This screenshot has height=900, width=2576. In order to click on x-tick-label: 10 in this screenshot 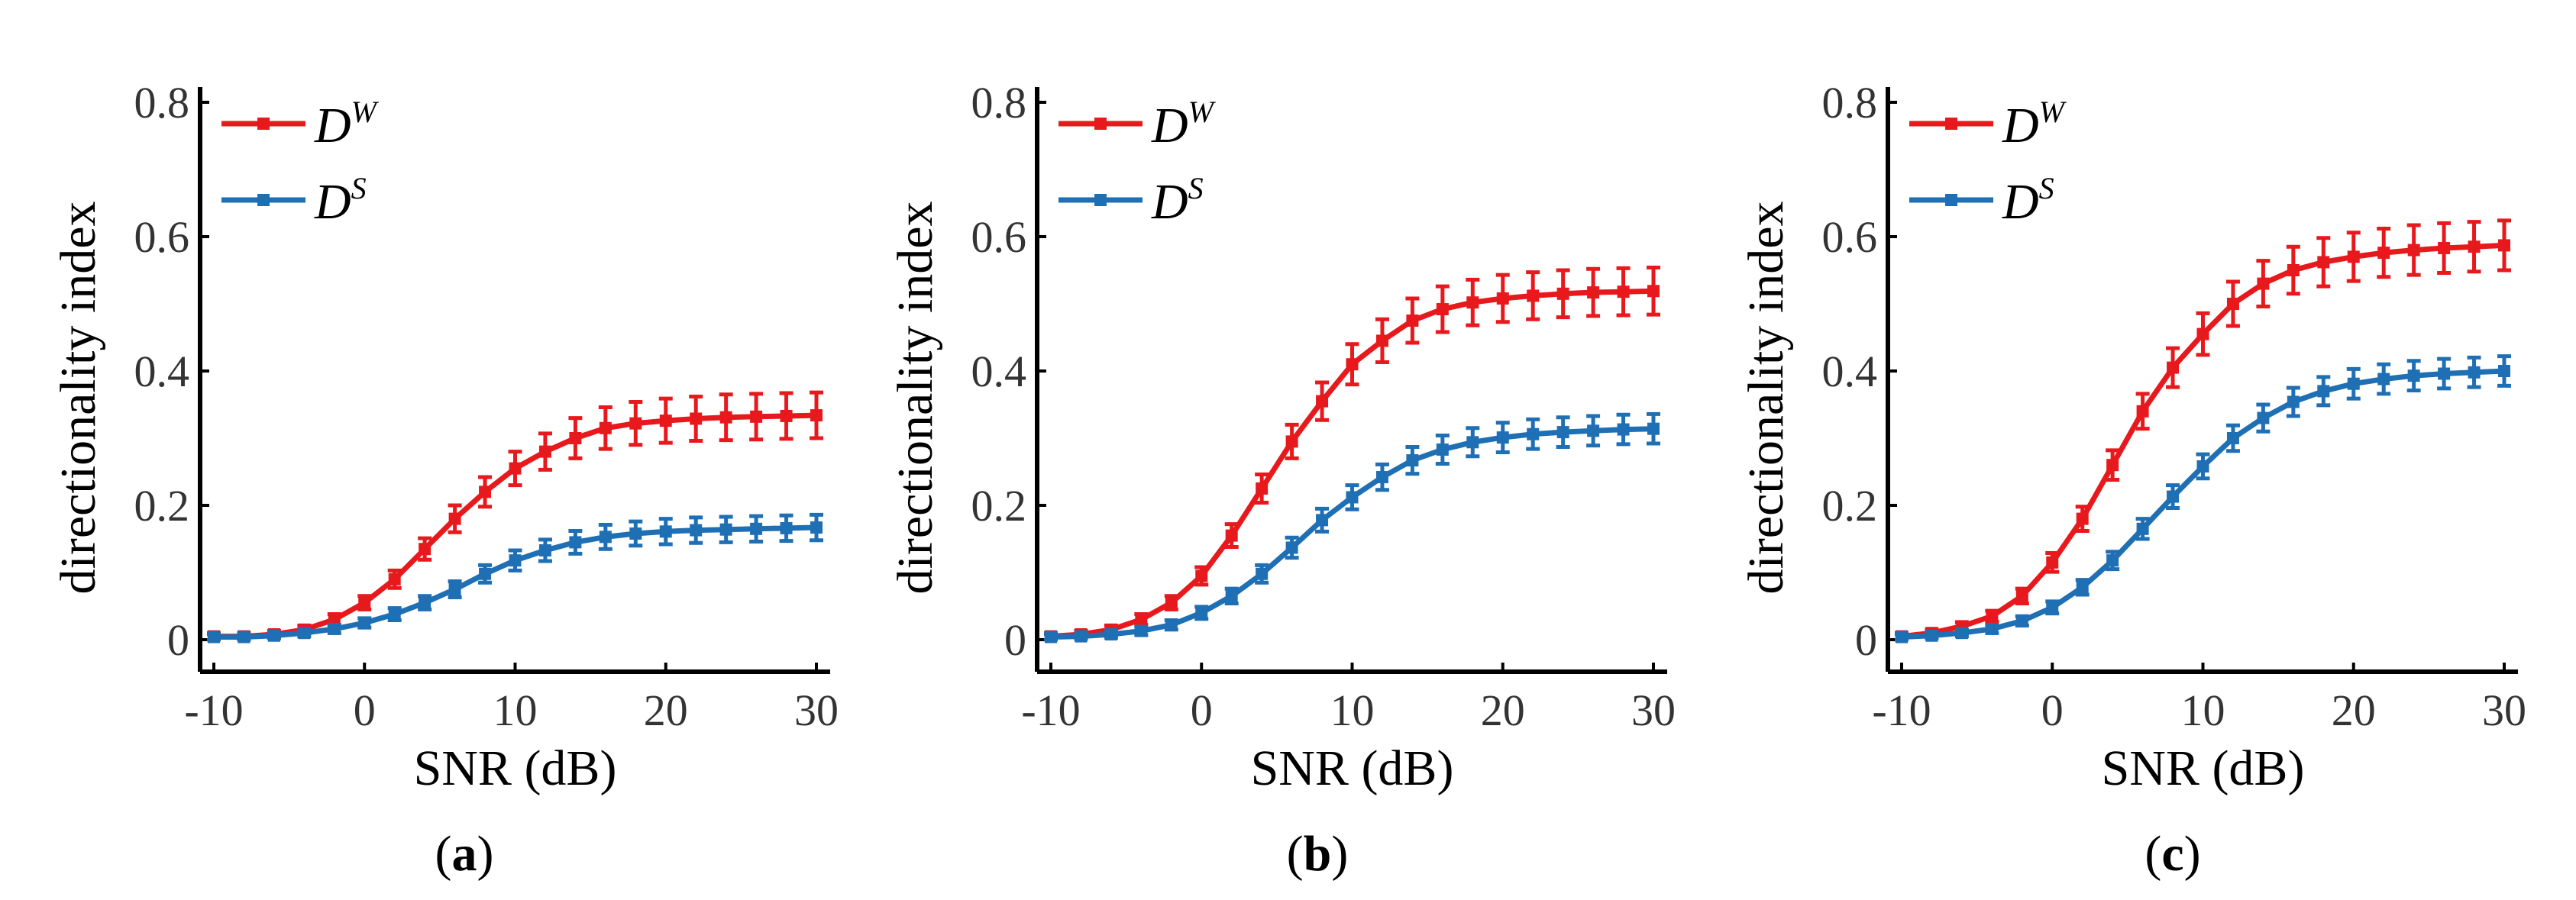, I will do `click(2203, 710)`.